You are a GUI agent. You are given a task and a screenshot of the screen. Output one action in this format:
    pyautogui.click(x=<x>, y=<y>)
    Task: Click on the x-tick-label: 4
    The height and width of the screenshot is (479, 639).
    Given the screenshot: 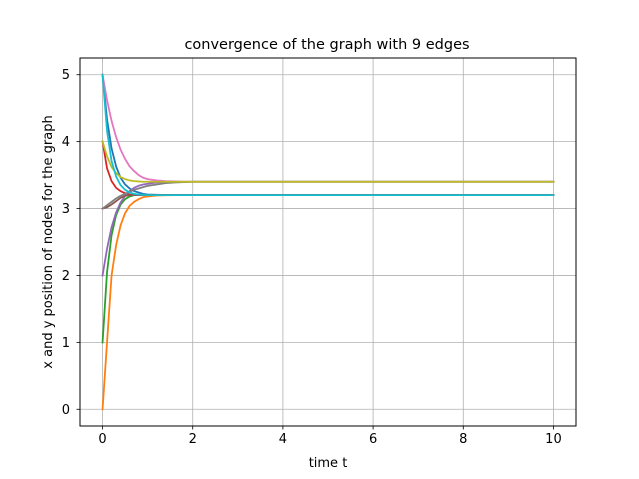 What is the action you would take?
    pyautogui.click(x=283, y=439)
    